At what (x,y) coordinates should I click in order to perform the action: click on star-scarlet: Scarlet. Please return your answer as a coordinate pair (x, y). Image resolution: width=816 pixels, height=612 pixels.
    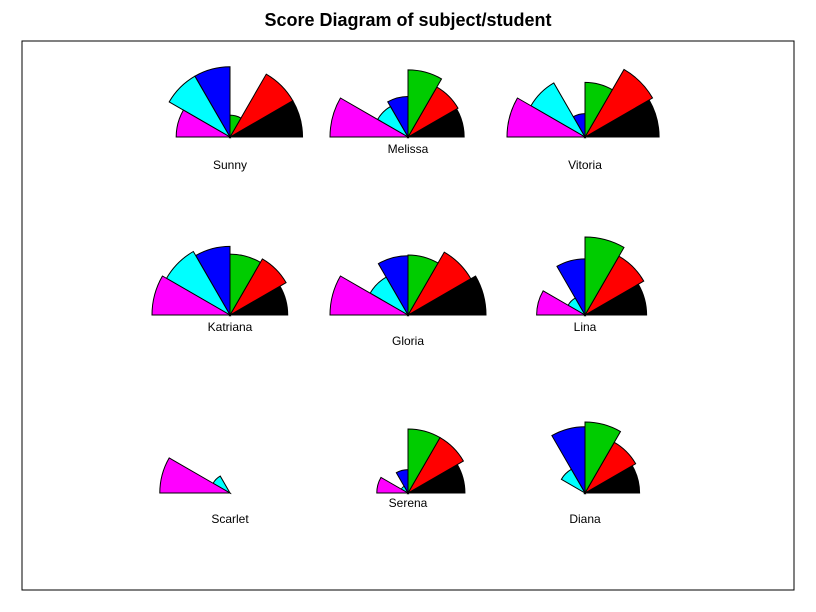
    Looking at the image, I should click on (204, 491).